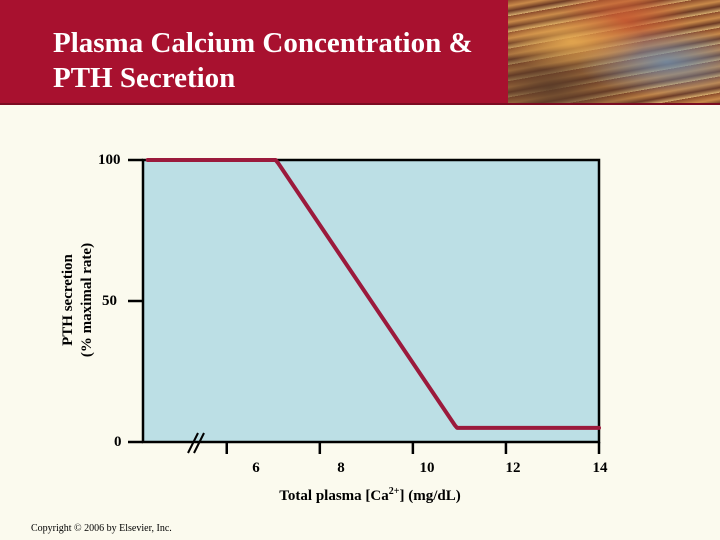 This screenshot has width=720, height=540. I want to click on banner-divider, so click(360, 104).